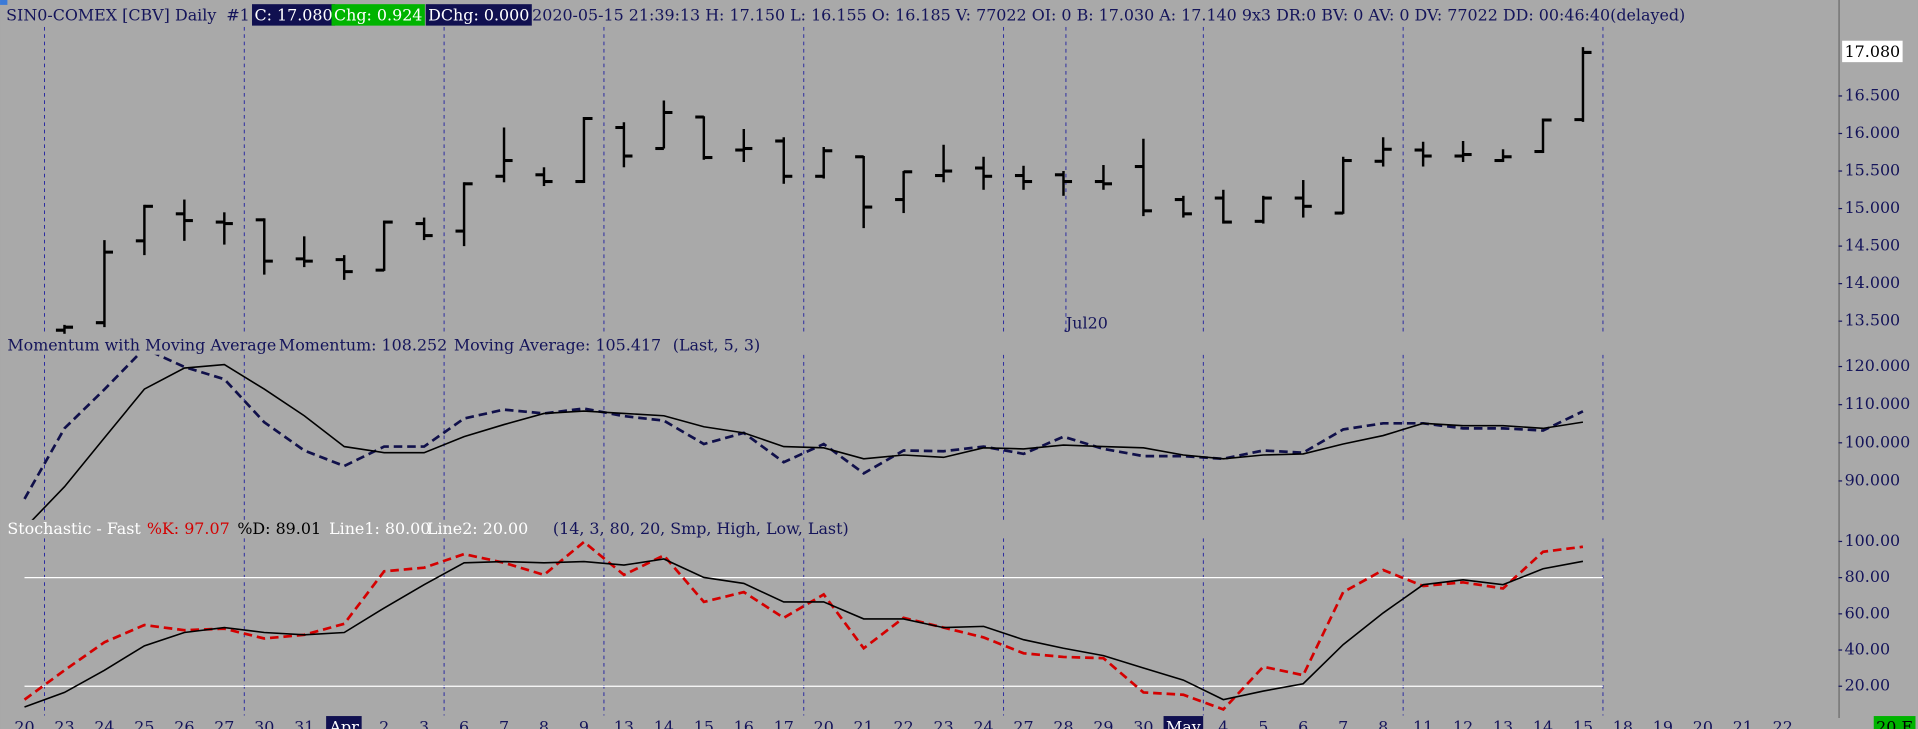  I want to click on legend-entry: Momentum: 108.252, so click(363, 345).